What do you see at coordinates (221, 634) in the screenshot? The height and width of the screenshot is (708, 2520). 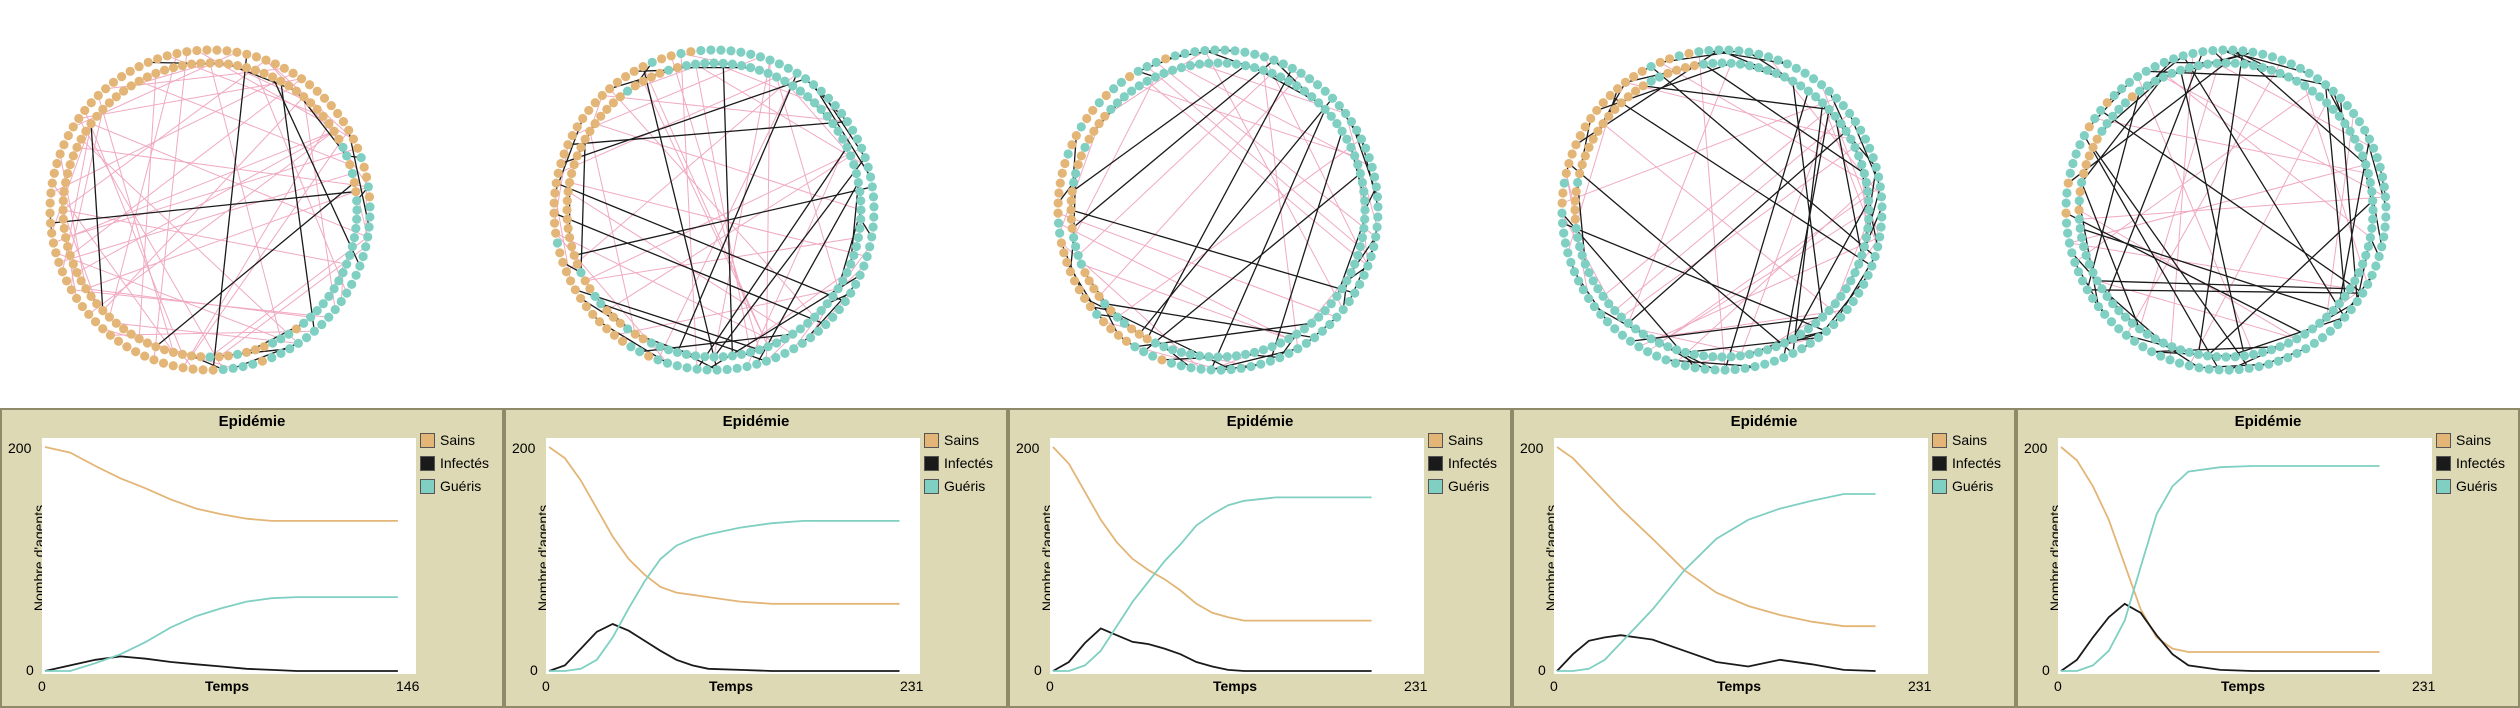 I see `series-line-gueris` at bounding box center [221, 634].